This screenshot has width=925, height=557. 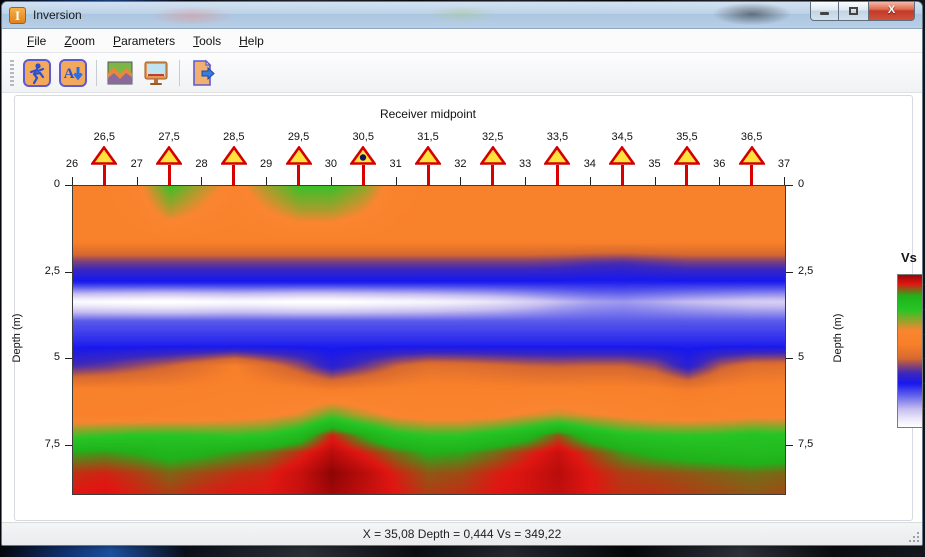 I want to click on receiver-label: 30,5, so click(x=363, y=137).